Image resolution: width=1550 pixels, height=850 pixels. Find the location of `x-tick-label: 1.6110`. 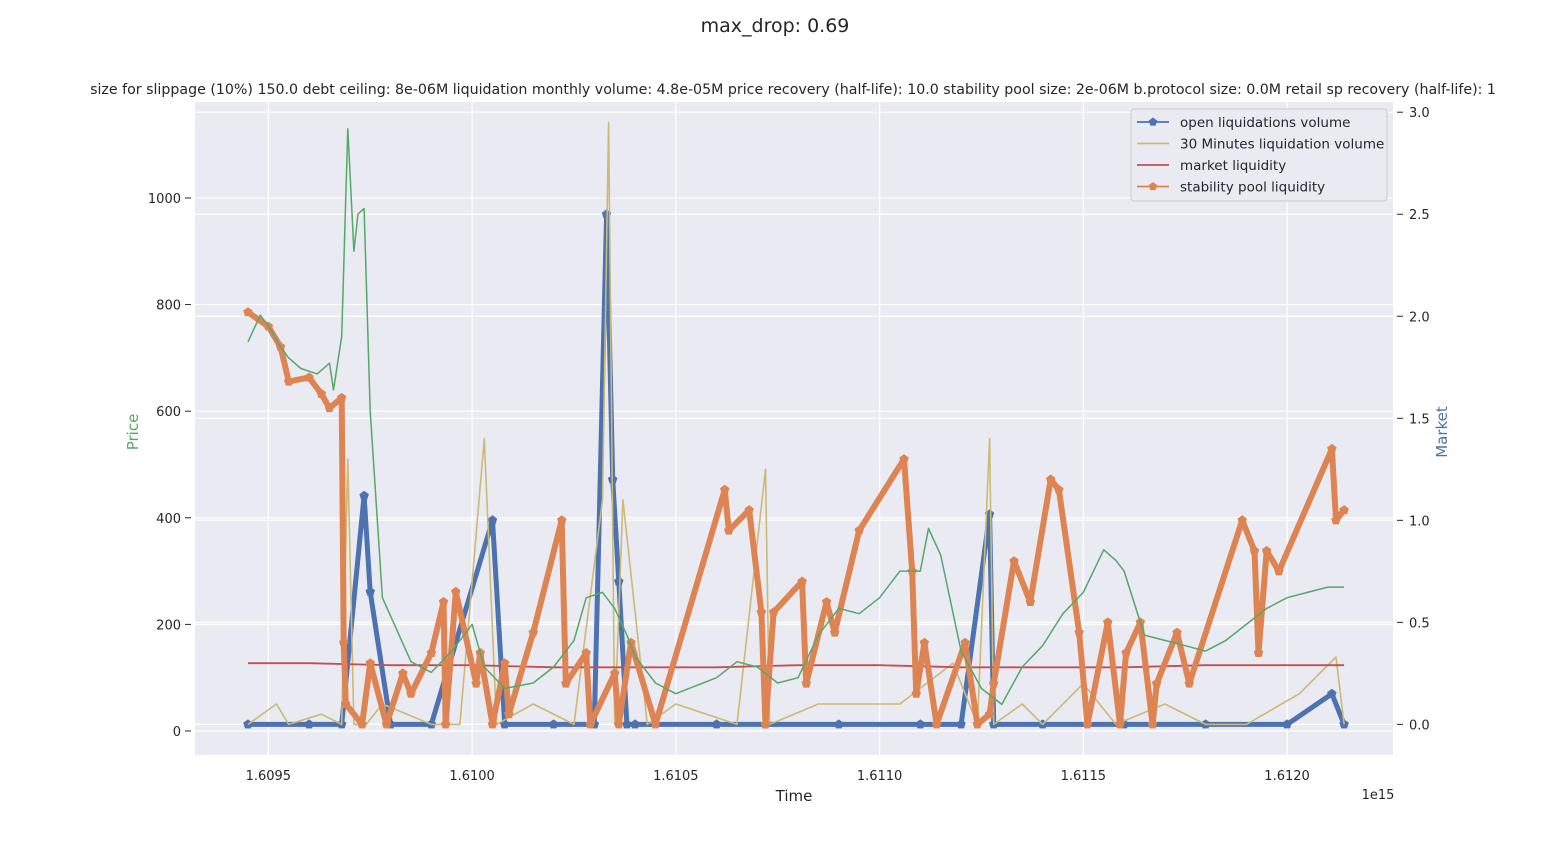

x-tick-label: 1.6110 is located at coordinates (880, 776).